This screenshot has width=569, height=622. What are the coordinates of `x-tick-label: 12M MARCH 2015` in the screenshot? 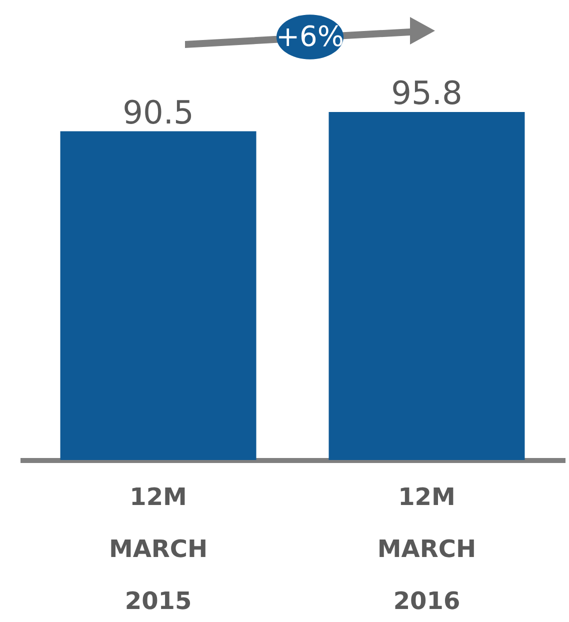 It's located at (158, 549).